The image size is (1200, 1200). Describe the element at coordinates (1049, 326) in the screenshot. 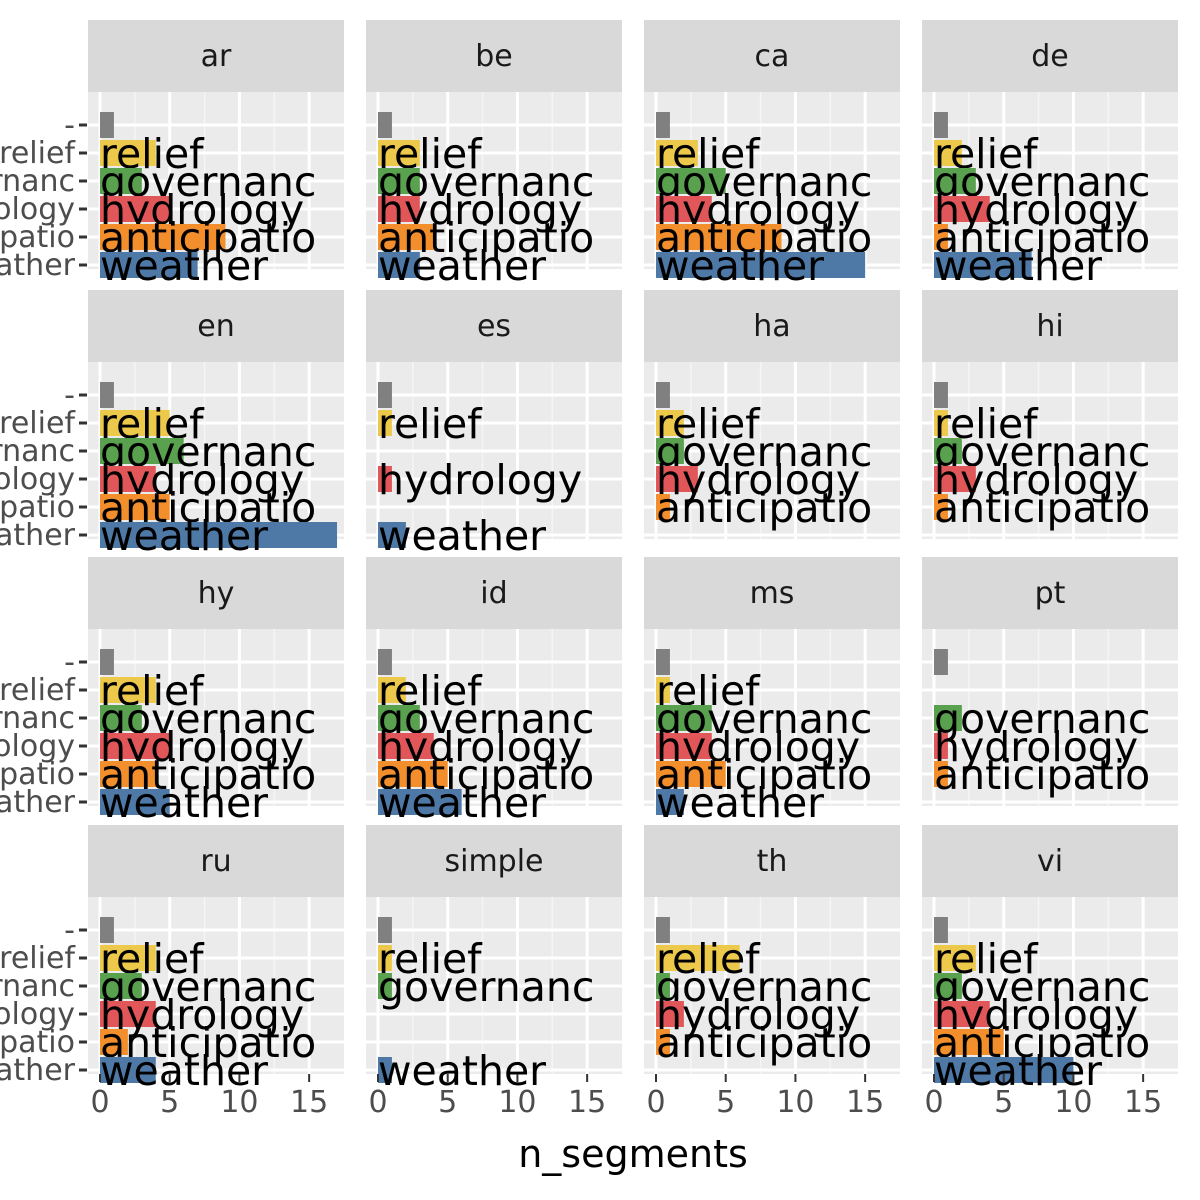

I see `facet-strip-label: hi` at that location.